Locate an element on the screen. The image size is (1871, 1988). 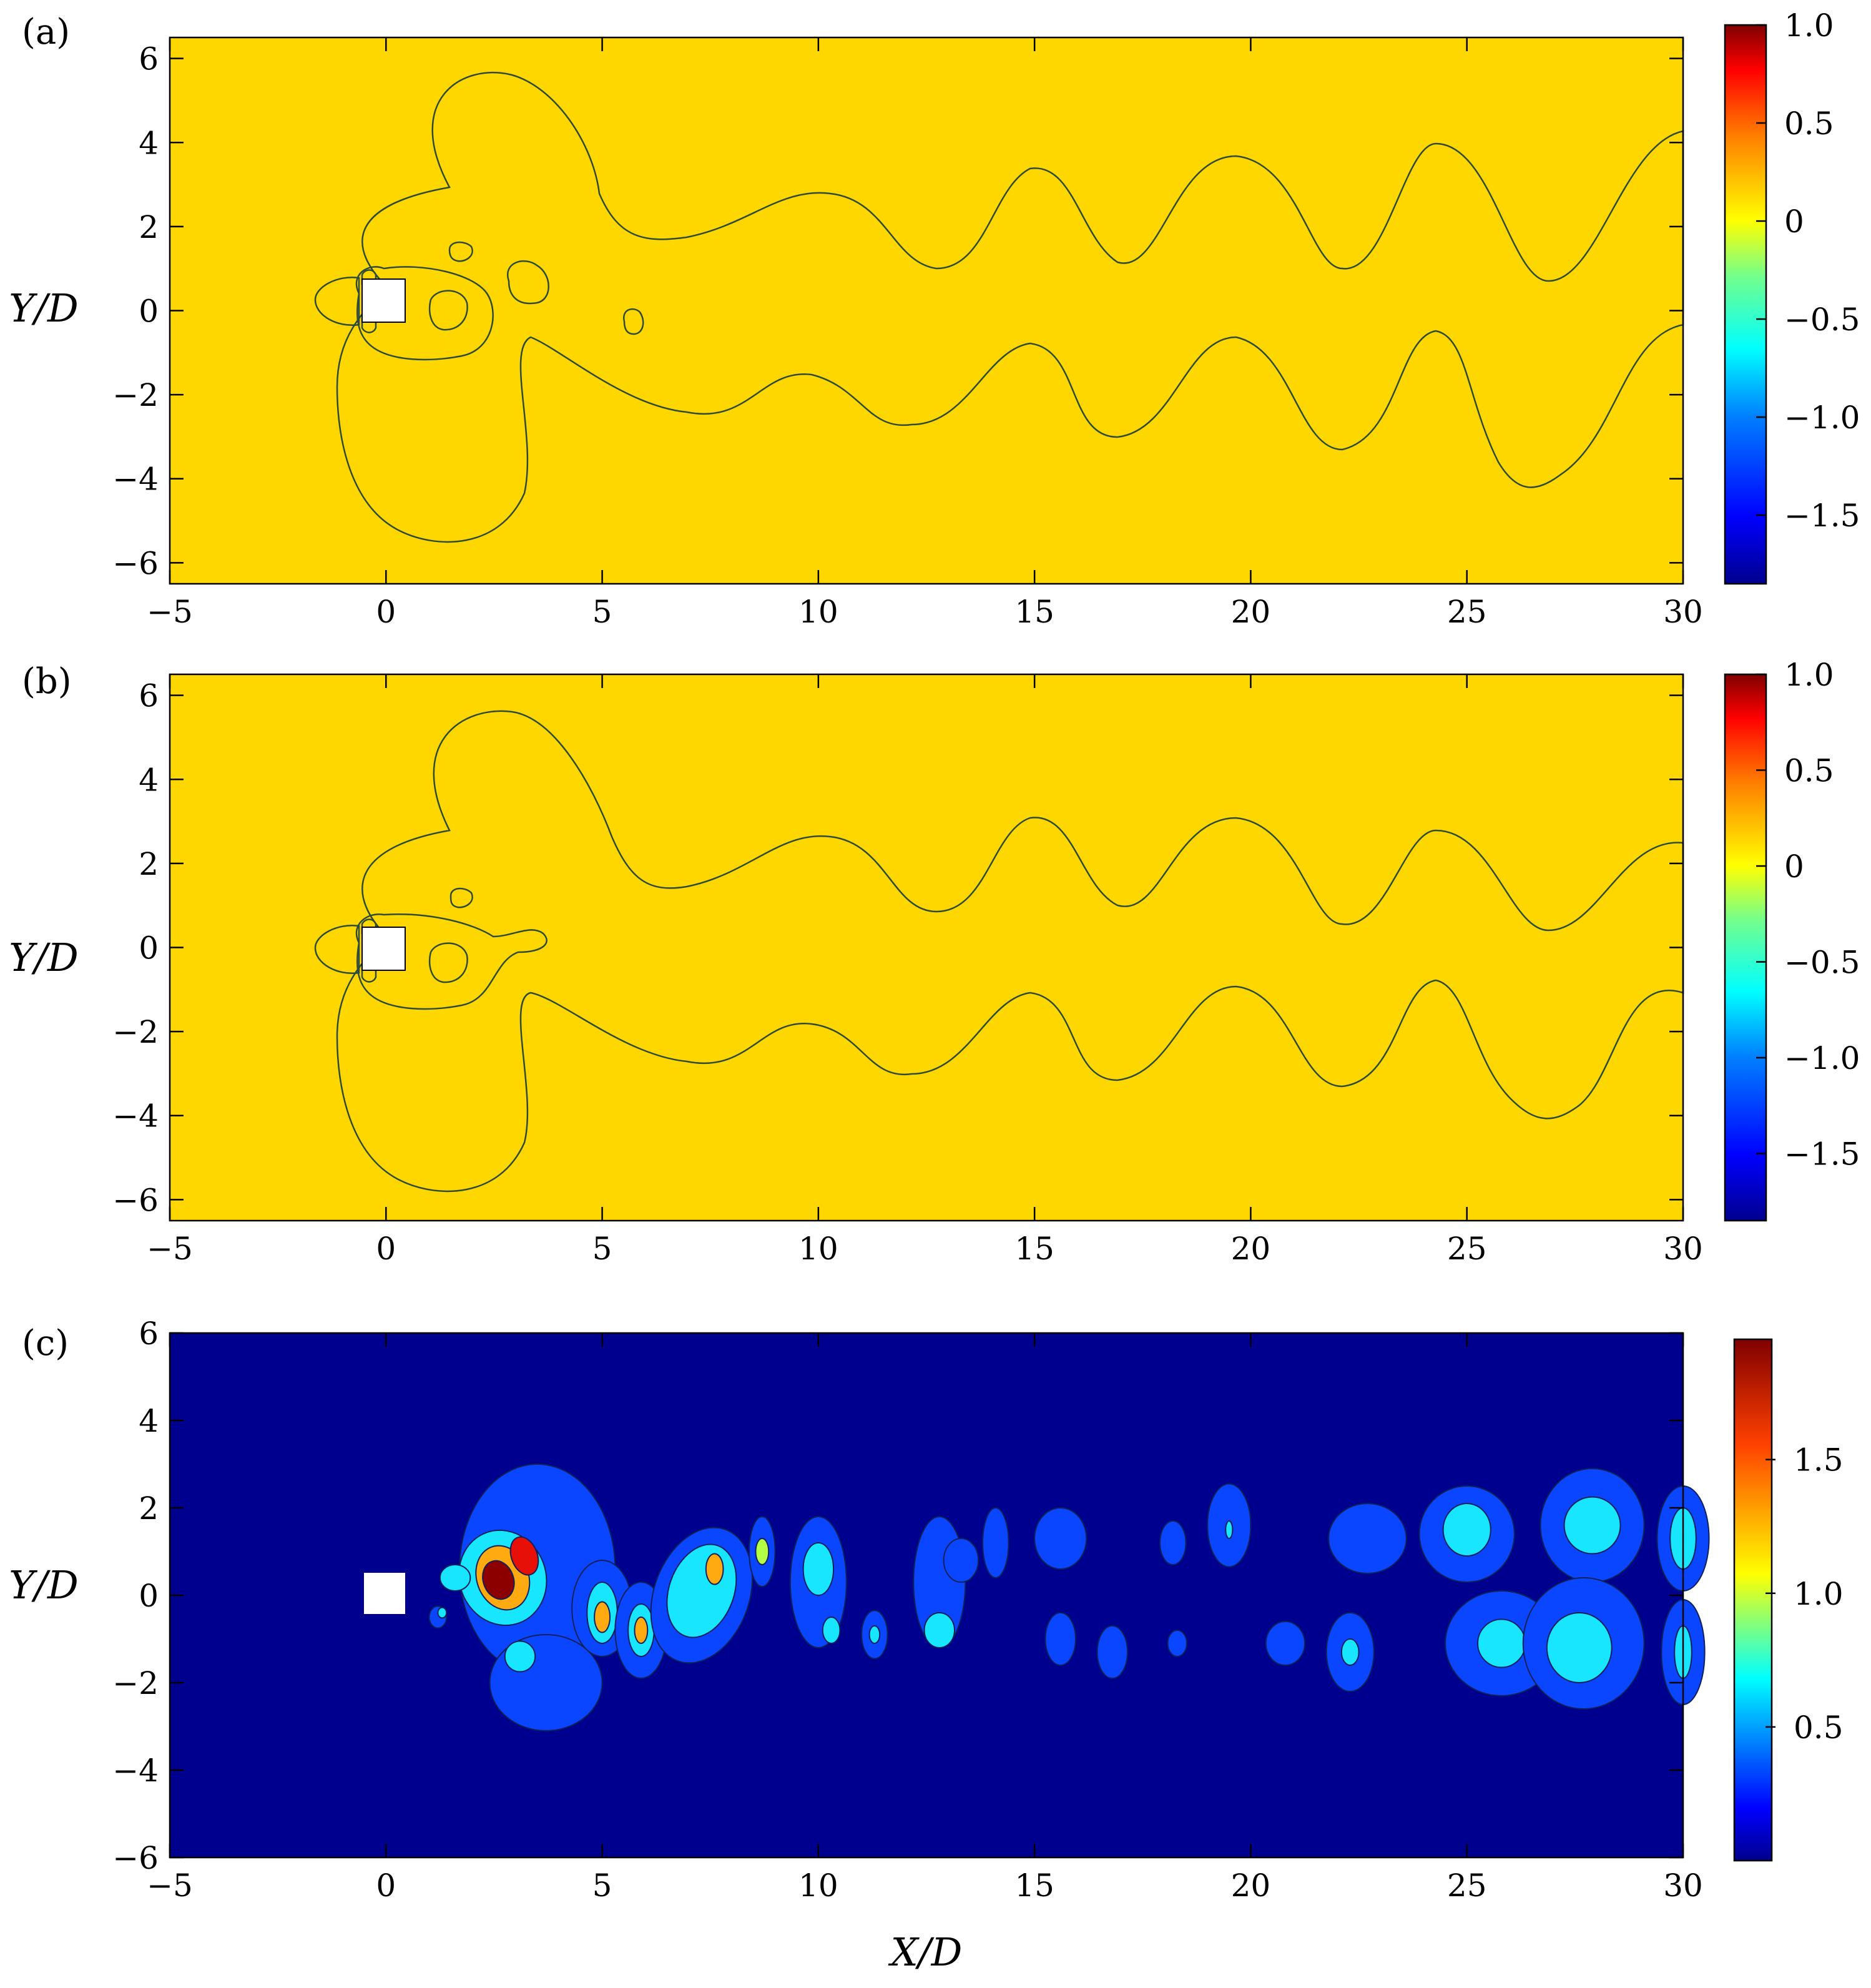
contour-blue-edge-bottom is located at coordinates (369, 325).